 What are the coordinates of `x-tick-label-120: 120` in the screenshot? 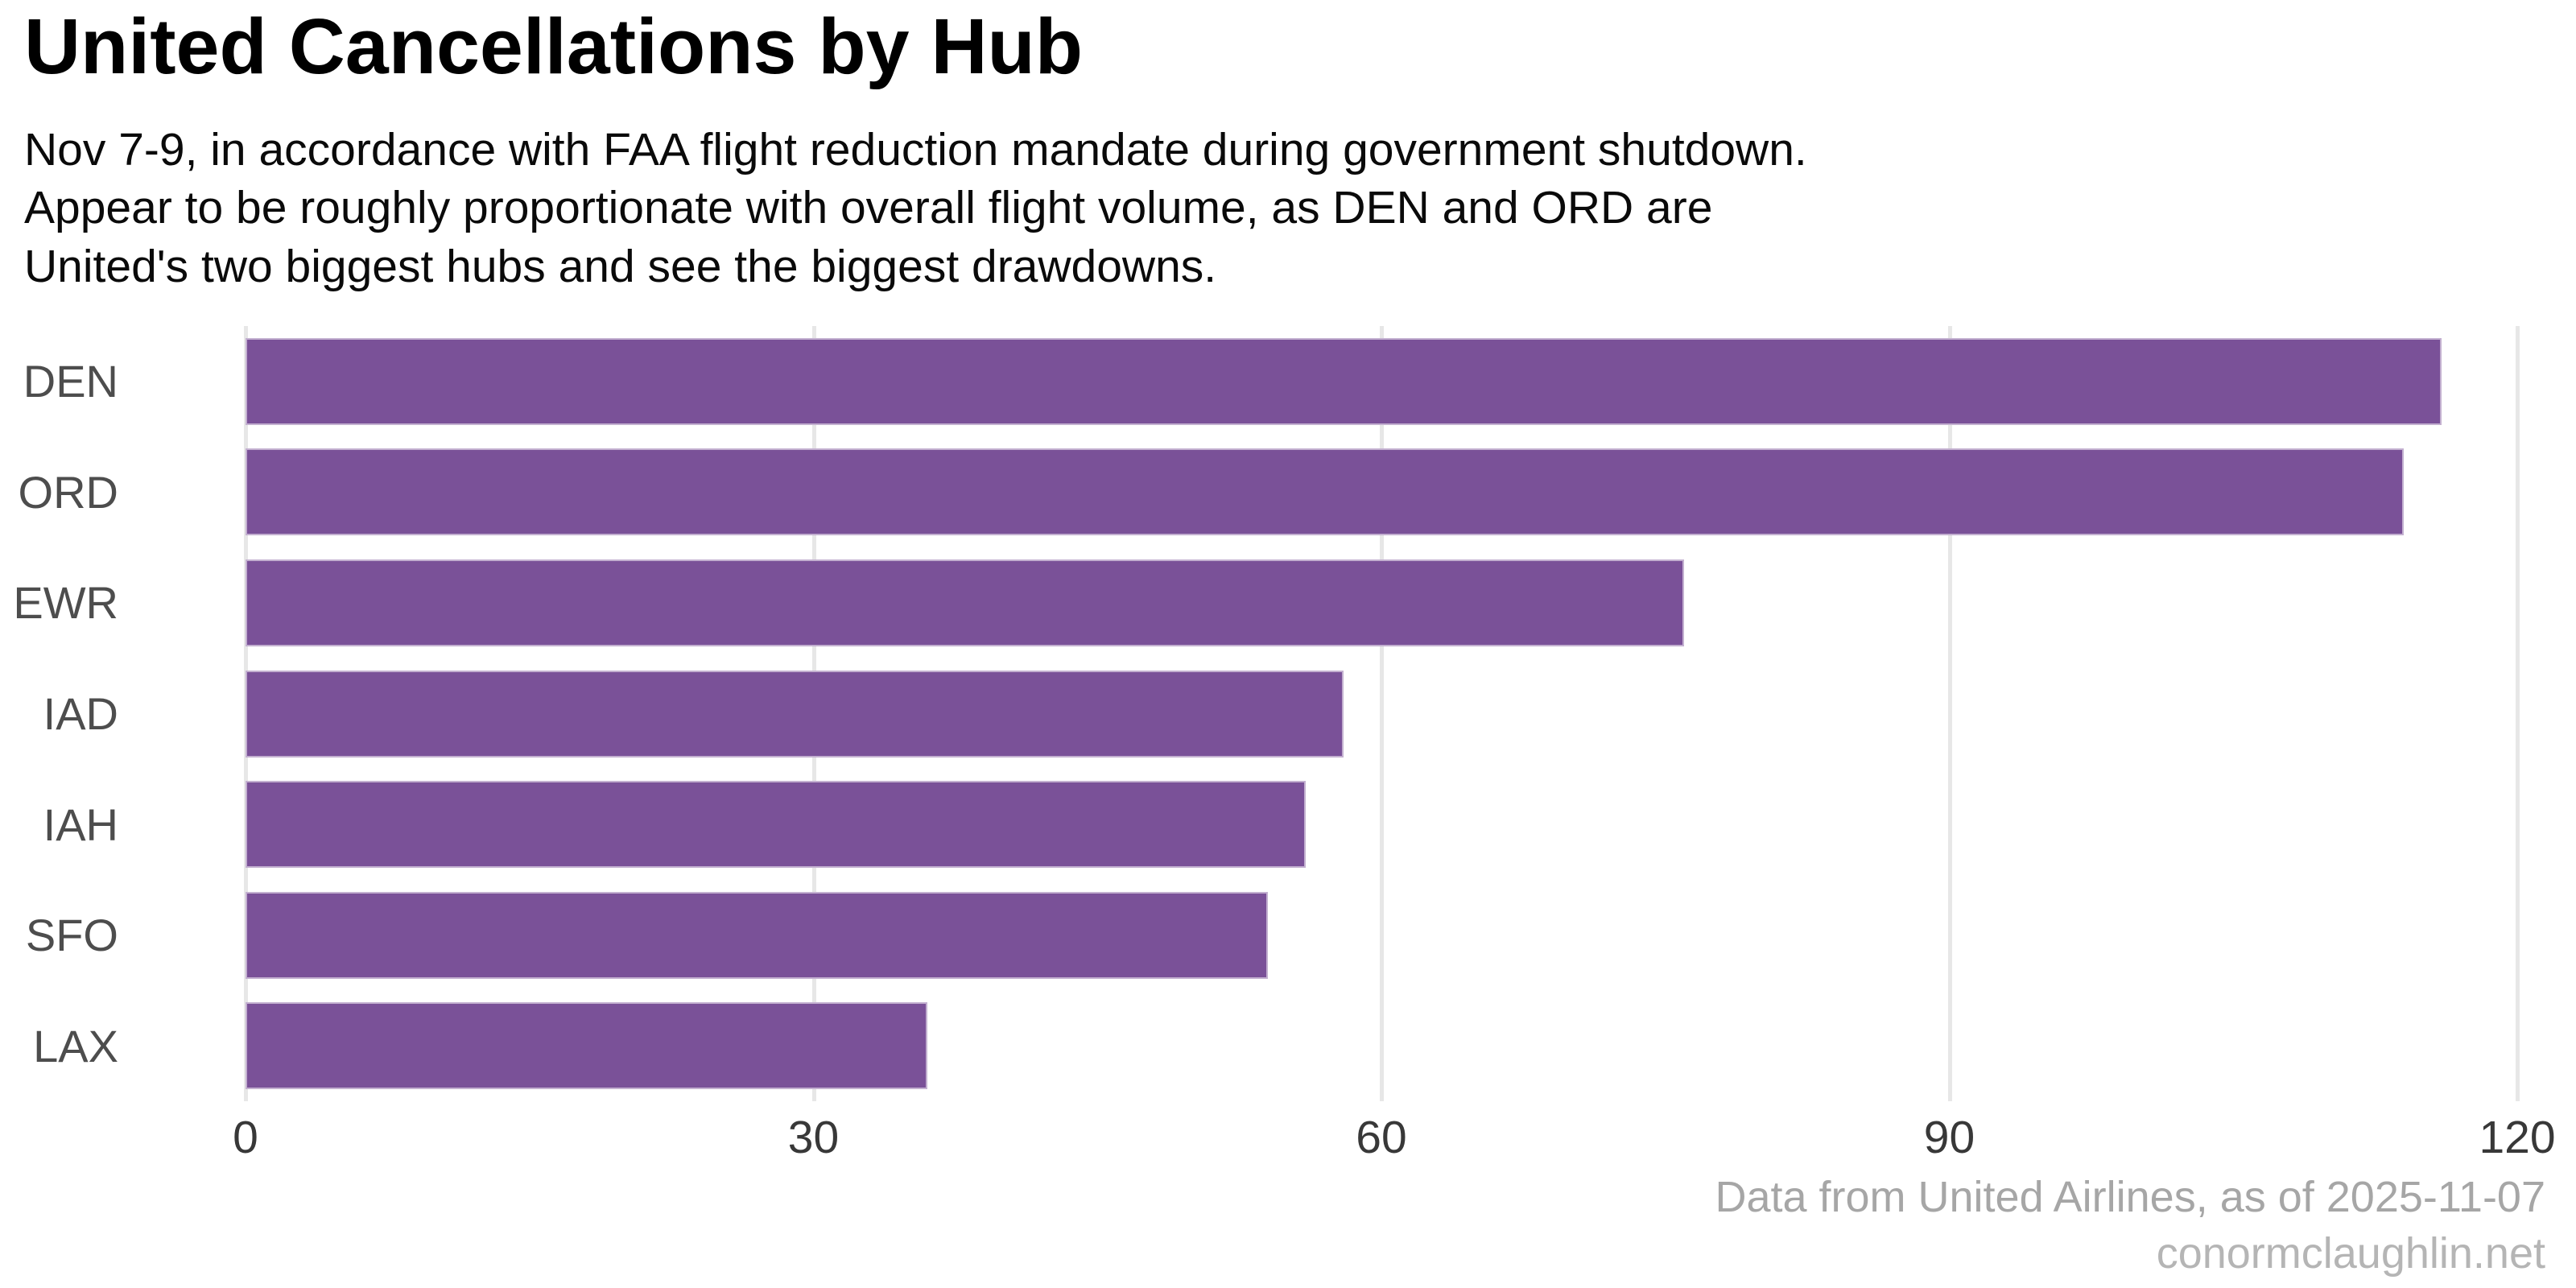 It's located at (2517, 1137).